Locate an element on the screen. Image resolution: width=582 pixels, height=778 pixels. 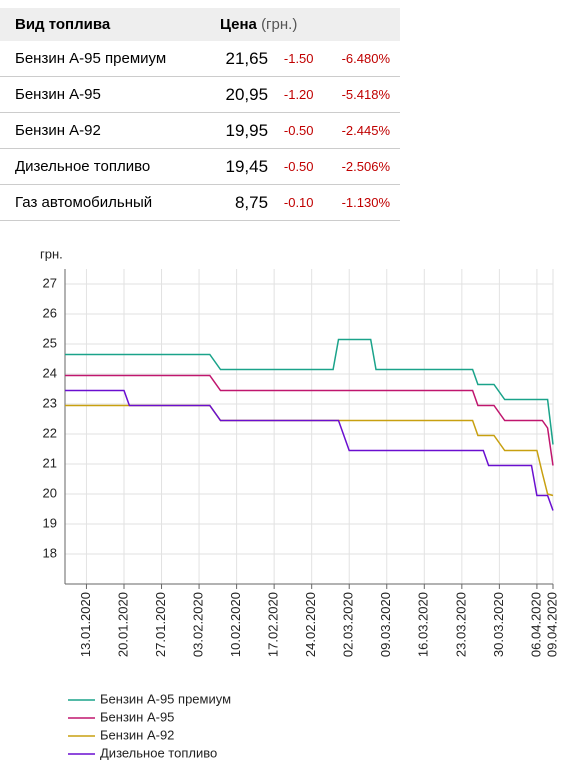
price: 20,95 is located at coordinates (237, 94).